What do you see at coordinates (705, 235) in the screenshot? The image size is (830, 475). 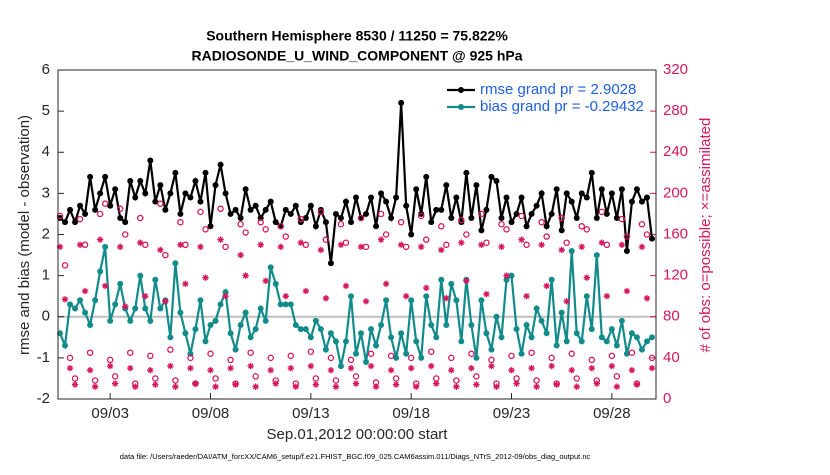 I see `y2-axis-label: # of obs: o=possible; ×=assimilated` at bounding box center [705, 235].